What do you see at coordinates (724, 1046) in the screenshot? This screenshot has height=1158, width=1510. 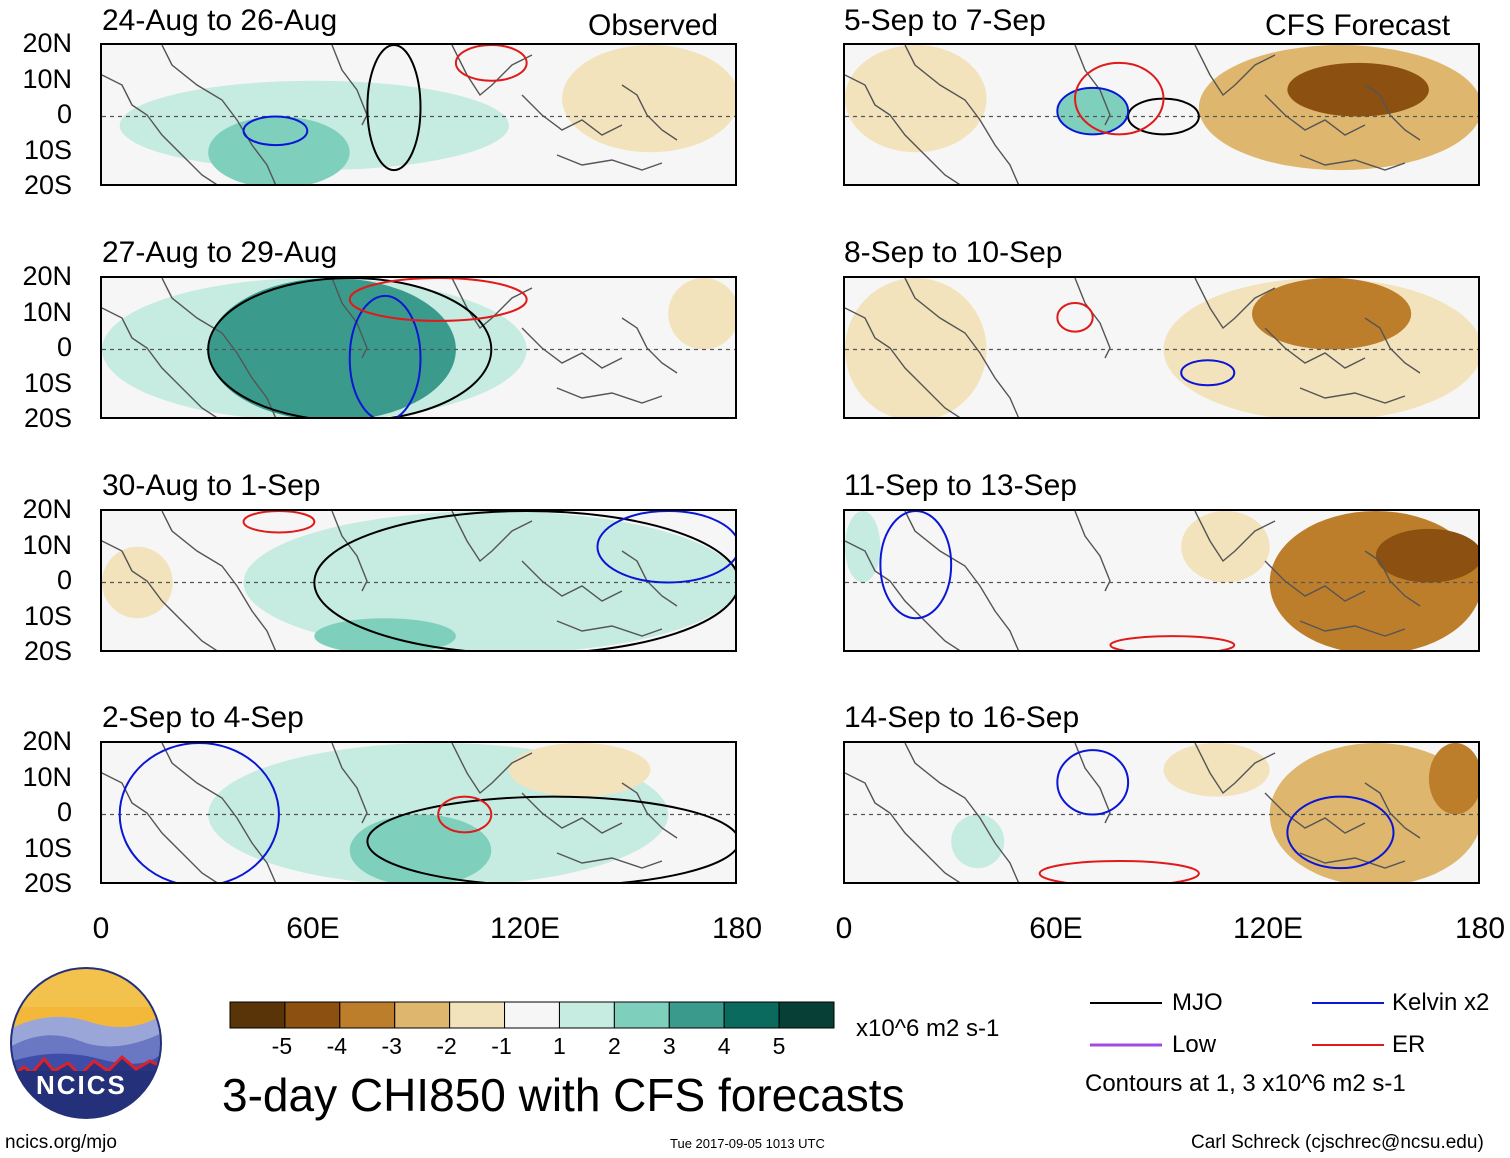 I see `colorbar-tick-label: 4` at bounding box center [724, 1046].